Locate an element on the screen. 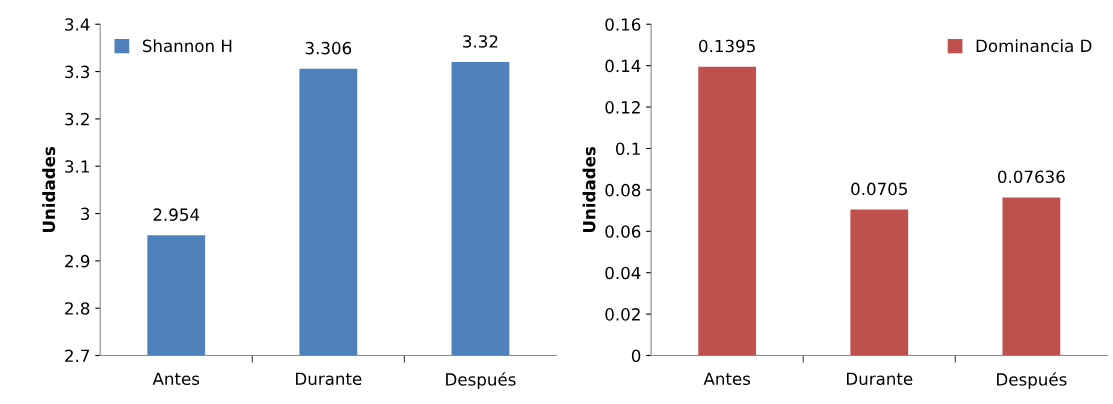 The width and height of the screenshot is (1113, 404). y-tick-label: 0 is located at coordinates (636, 356).